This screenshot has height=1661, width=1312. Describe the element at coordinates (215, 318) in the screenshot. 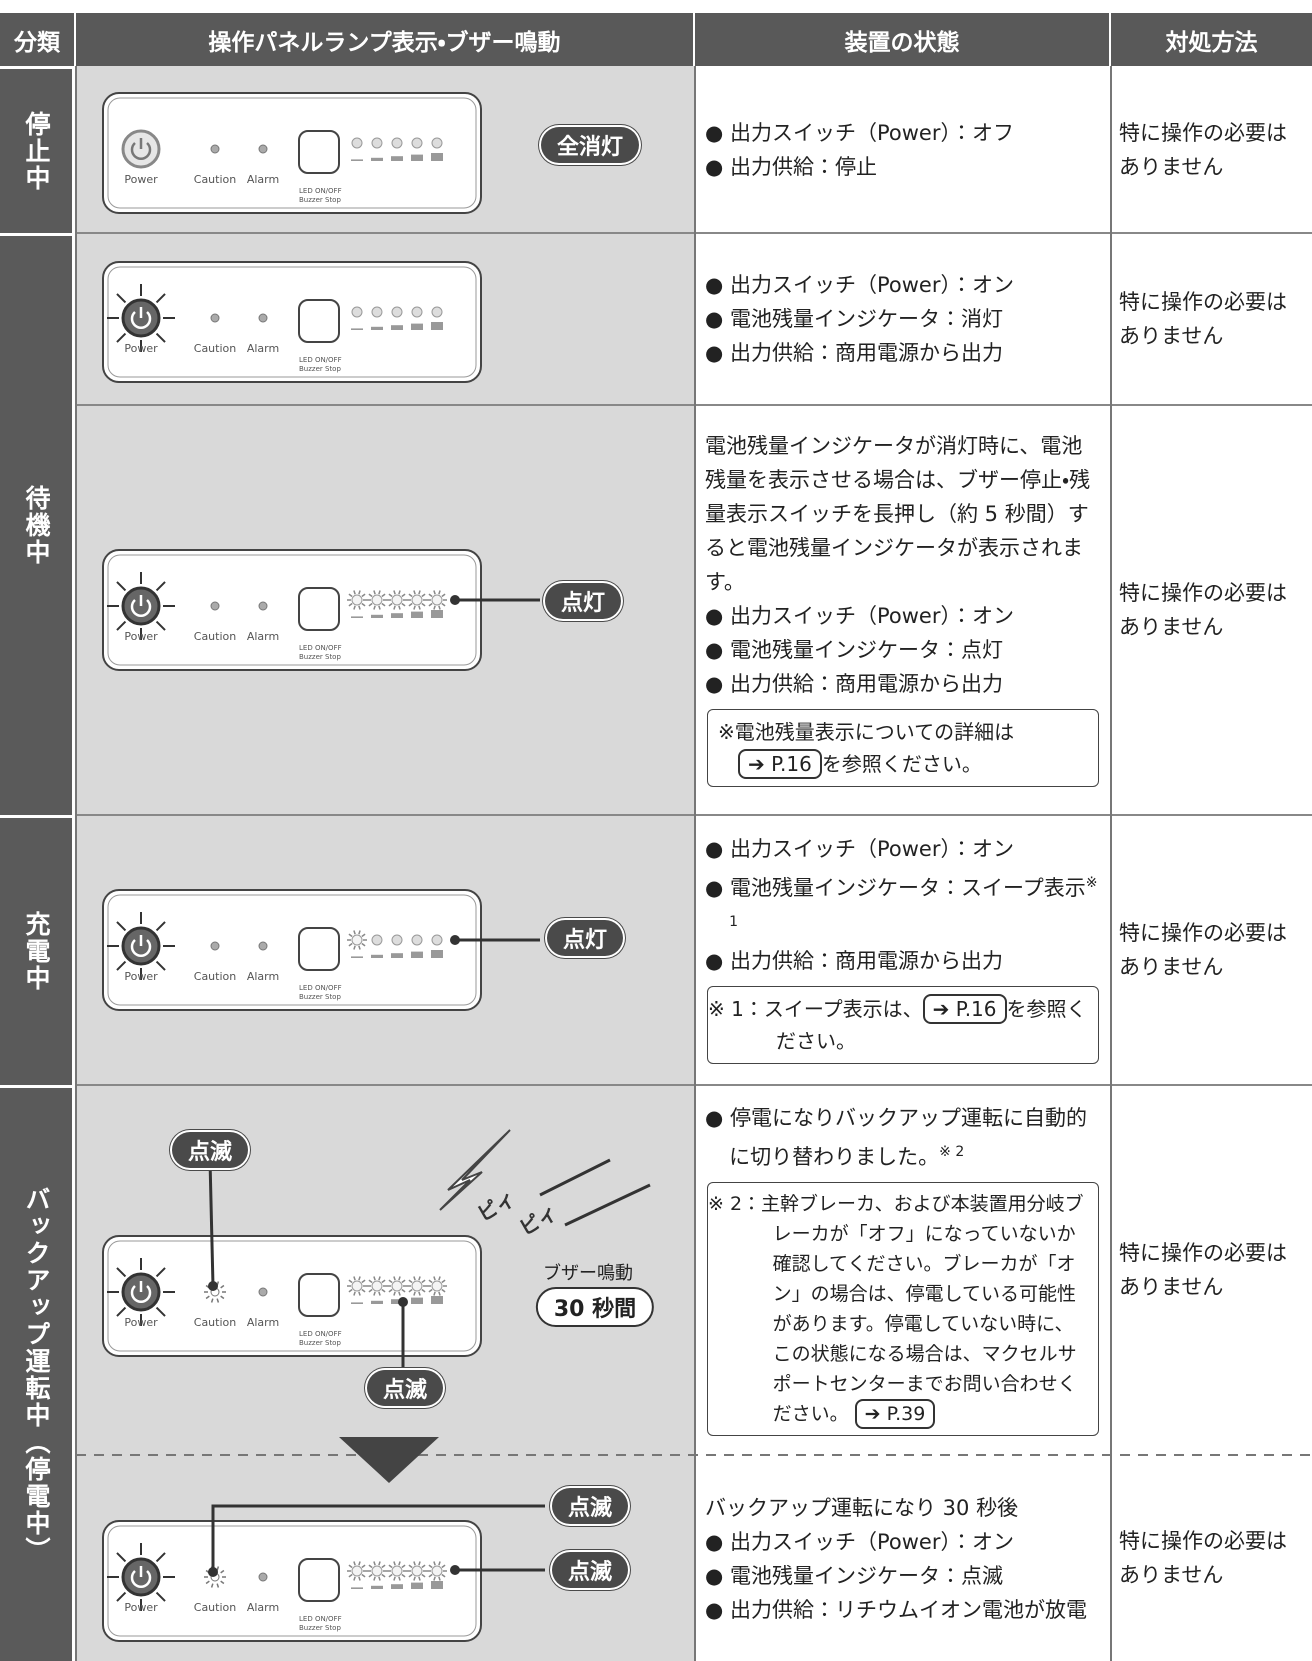

I see `caution-lamp` at that location.